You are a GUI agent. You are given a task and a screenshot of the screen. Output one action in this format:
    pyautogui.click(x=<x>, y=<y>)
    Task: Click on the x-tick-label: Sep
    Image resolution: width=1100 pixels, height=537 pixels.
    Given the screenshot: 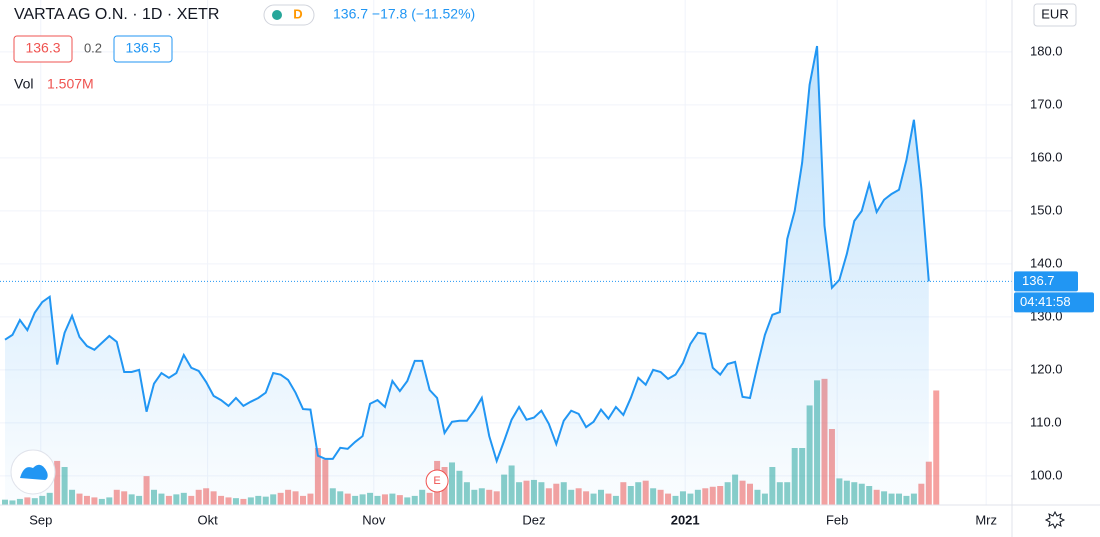 What is the action you would take?
    pyautogui.click(x=40, y=519)
    